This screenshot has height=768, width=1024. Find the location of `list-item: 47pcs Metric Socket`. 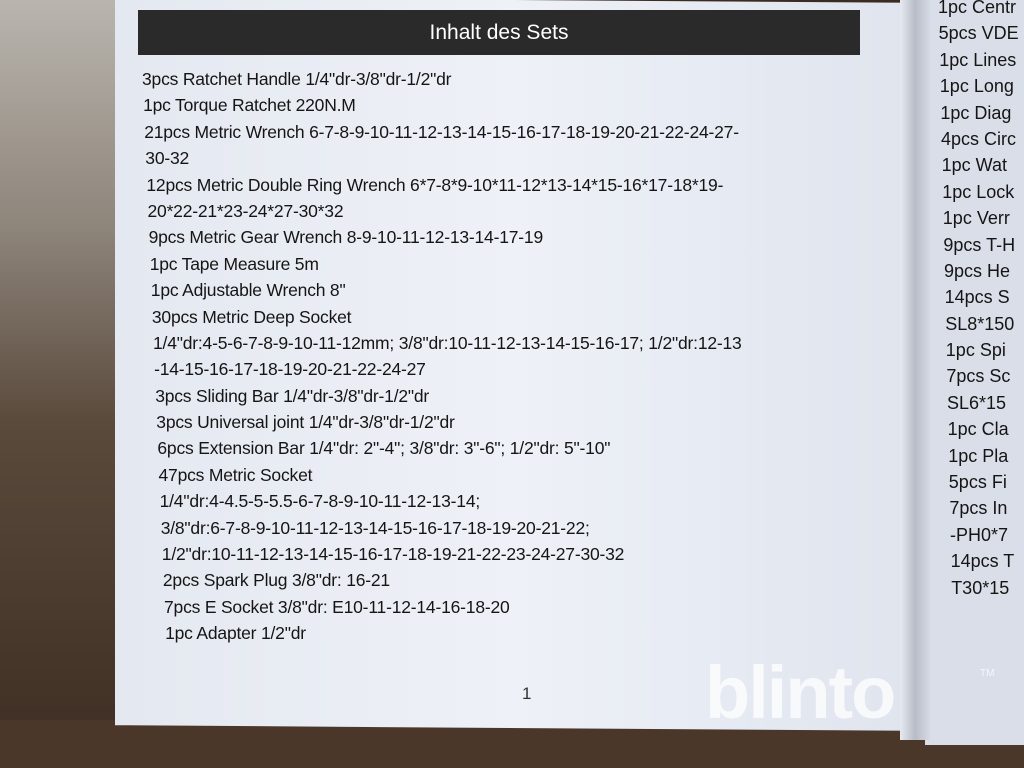

list-item: 47pcs Metric Socket is located at coordinates (235, 474).